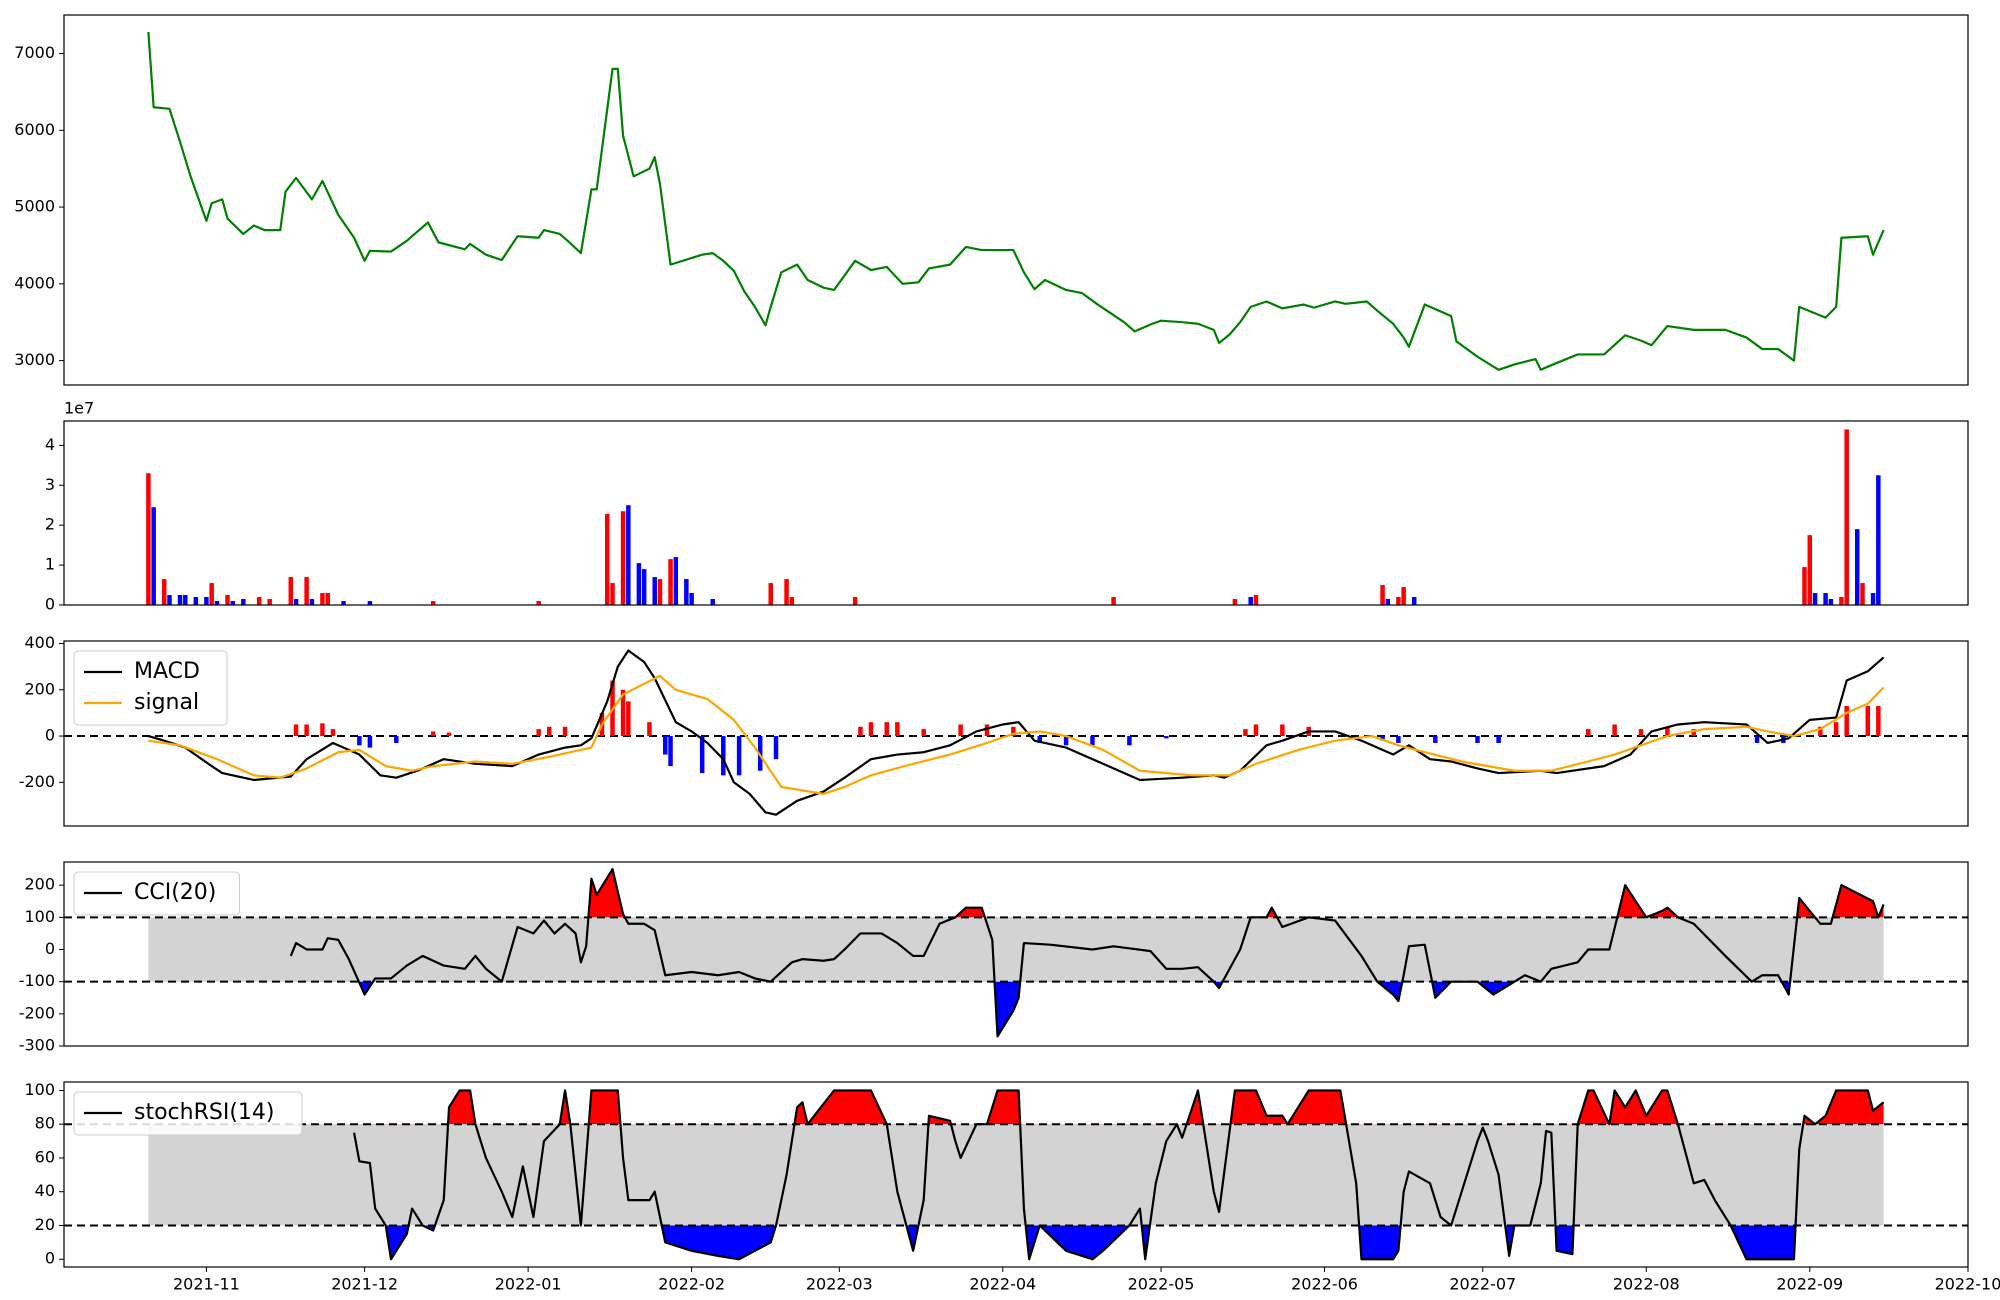 The width and height of the screenshot is (2000, 1300). What do you see at coordinates (50, 444) in the screenshot?
I see `y-tick-label: 4` at bounding box center [50, 444].